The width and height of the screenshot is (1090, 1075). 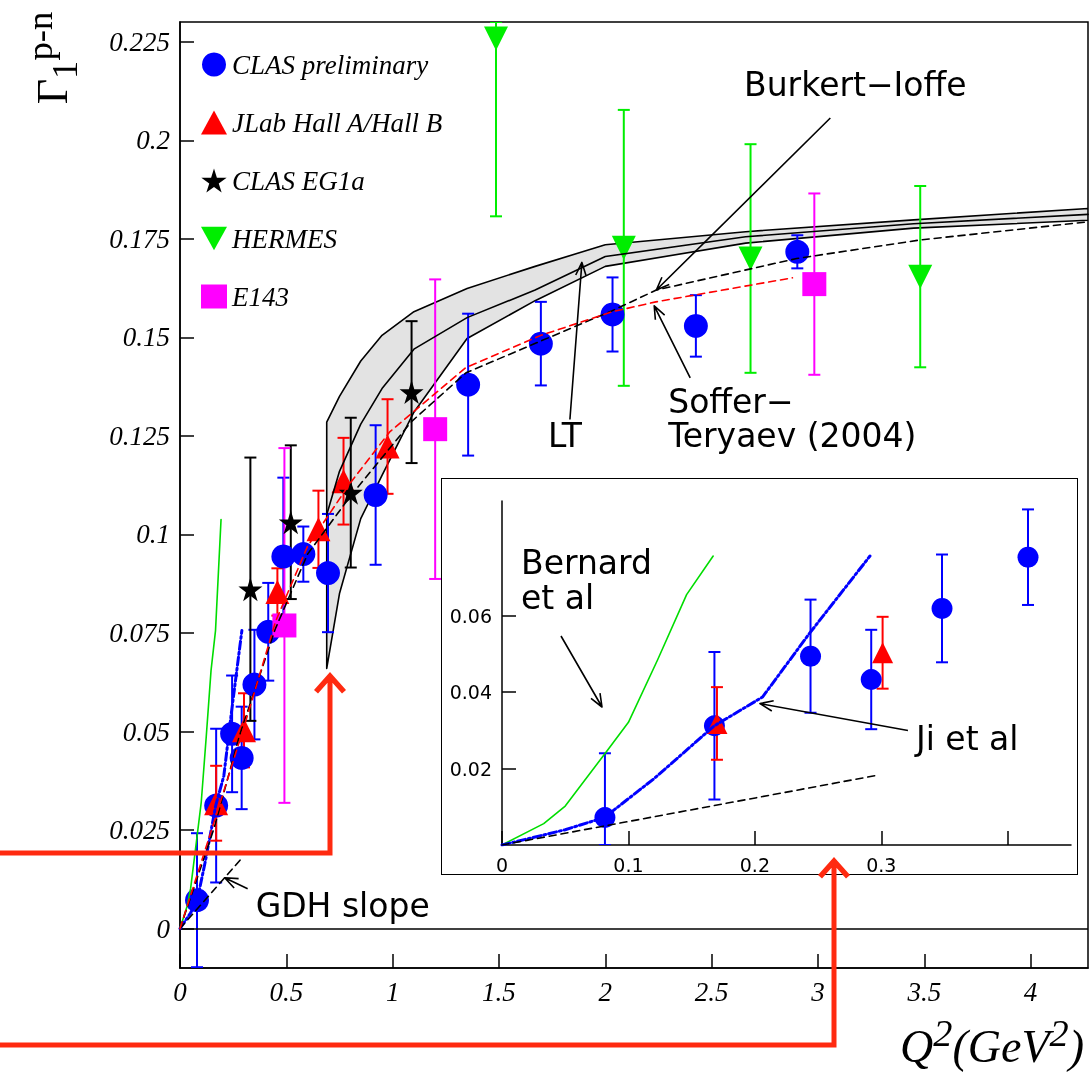 I want to click on y-tick-label: 0.175, so click(x=139, y=238).